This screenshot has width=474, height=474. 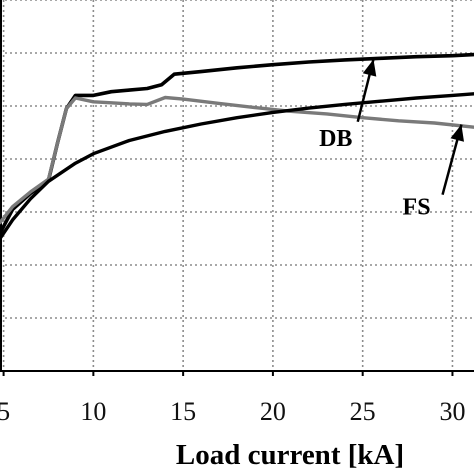 What do you see at coordinates (363, 411) in the screenshot?
I see `x-tick-label-25: 25` at bounding box center [363, 411].